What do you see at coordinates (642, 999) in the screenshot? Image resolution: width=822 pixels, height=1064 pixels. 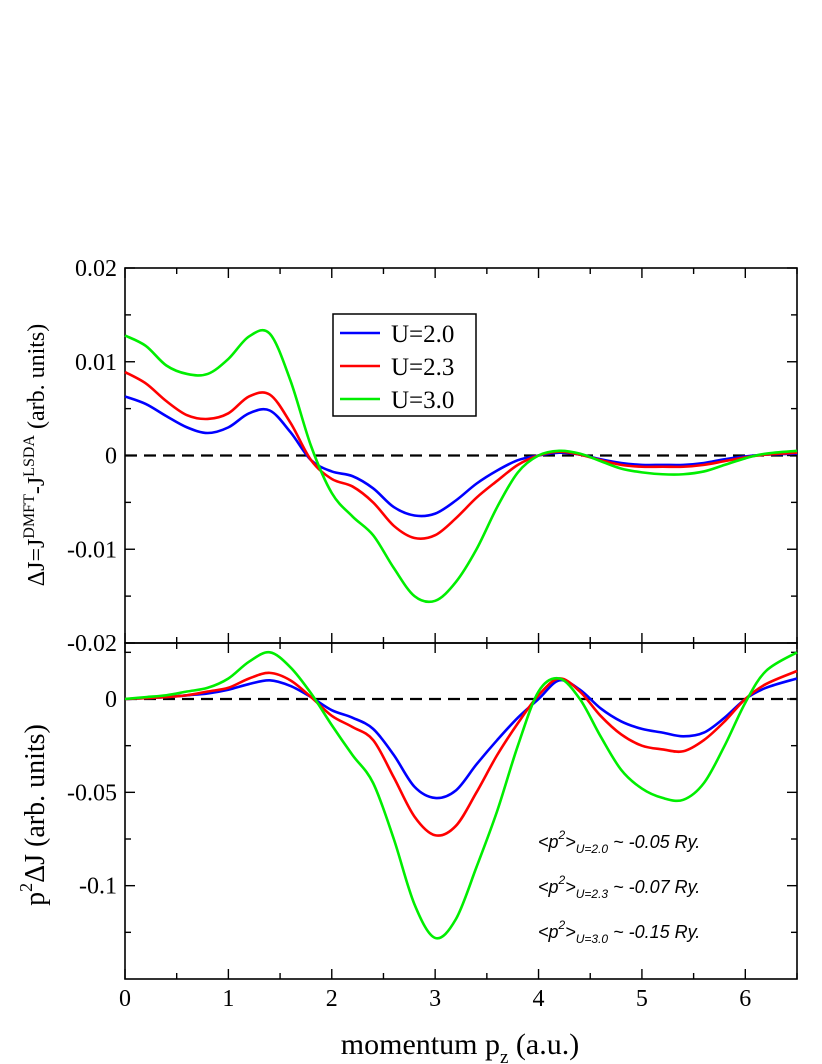 I see `x-tick-label: 5` at bounding box center [642, 999].